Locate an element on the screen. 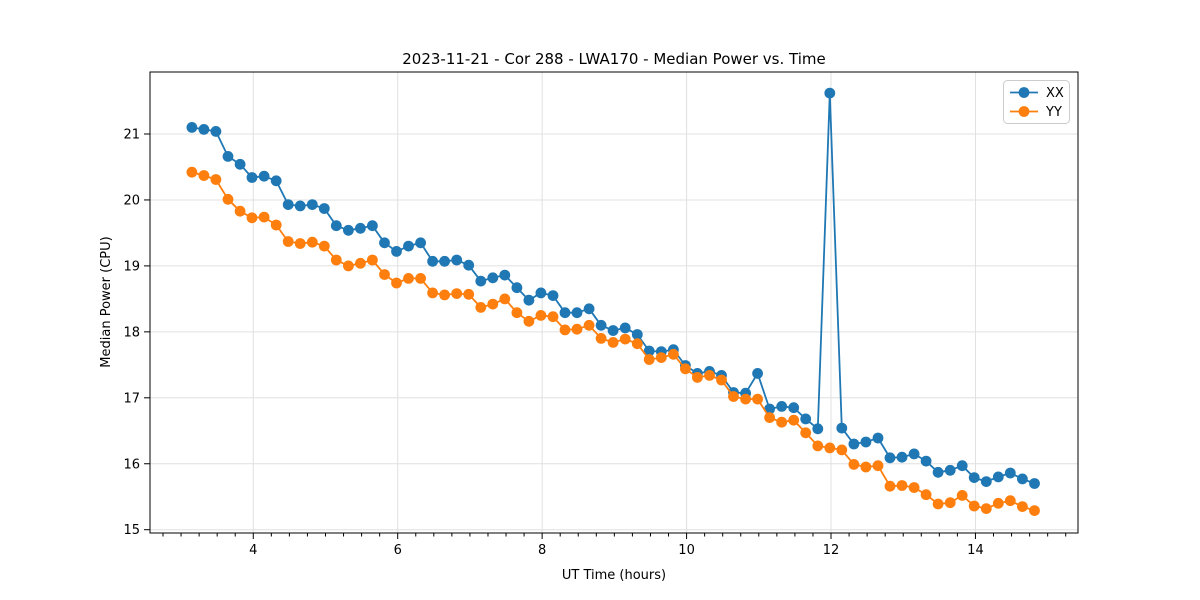  x-tick-label: 14 is located at coordinates (975, 550).